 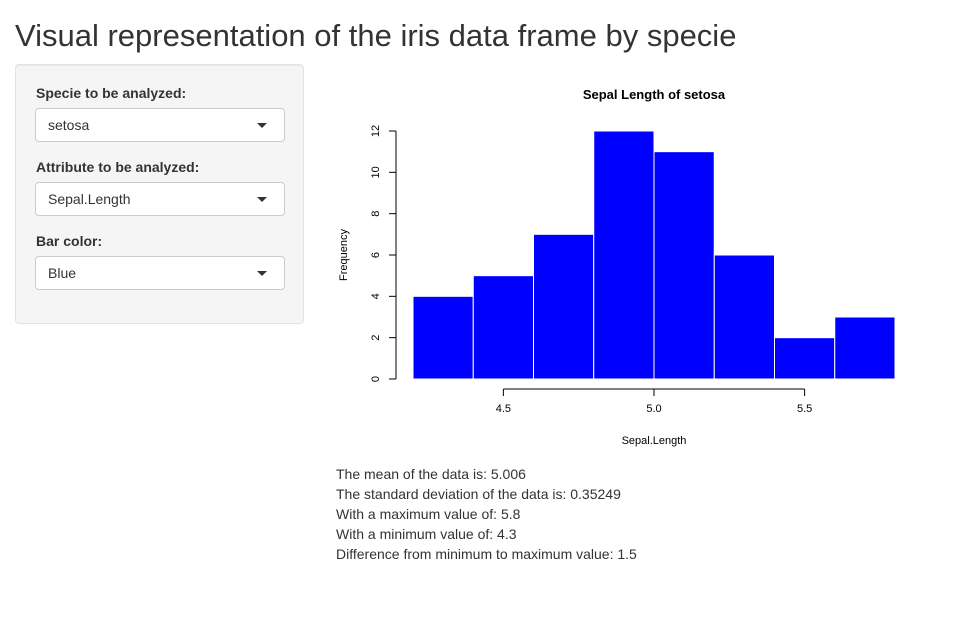 What do you see at coordinates (111, 93) in the screenshot?
I see `specie-label: Specie to be analyzed:` at bounding box center [111, 93].